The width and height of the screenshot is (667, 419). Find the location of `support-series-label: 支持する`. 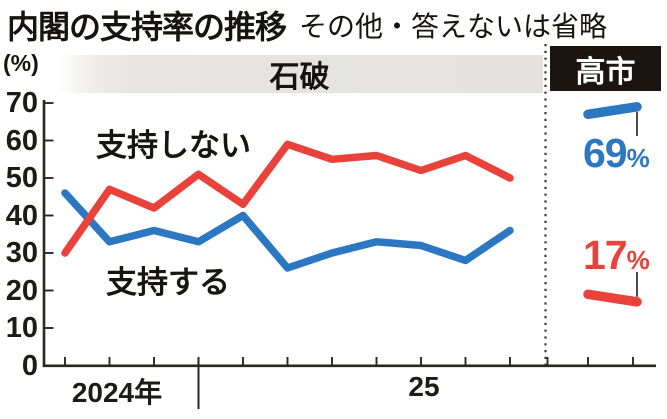

support-series-label: 支持する is located at coordinates (168, 282).